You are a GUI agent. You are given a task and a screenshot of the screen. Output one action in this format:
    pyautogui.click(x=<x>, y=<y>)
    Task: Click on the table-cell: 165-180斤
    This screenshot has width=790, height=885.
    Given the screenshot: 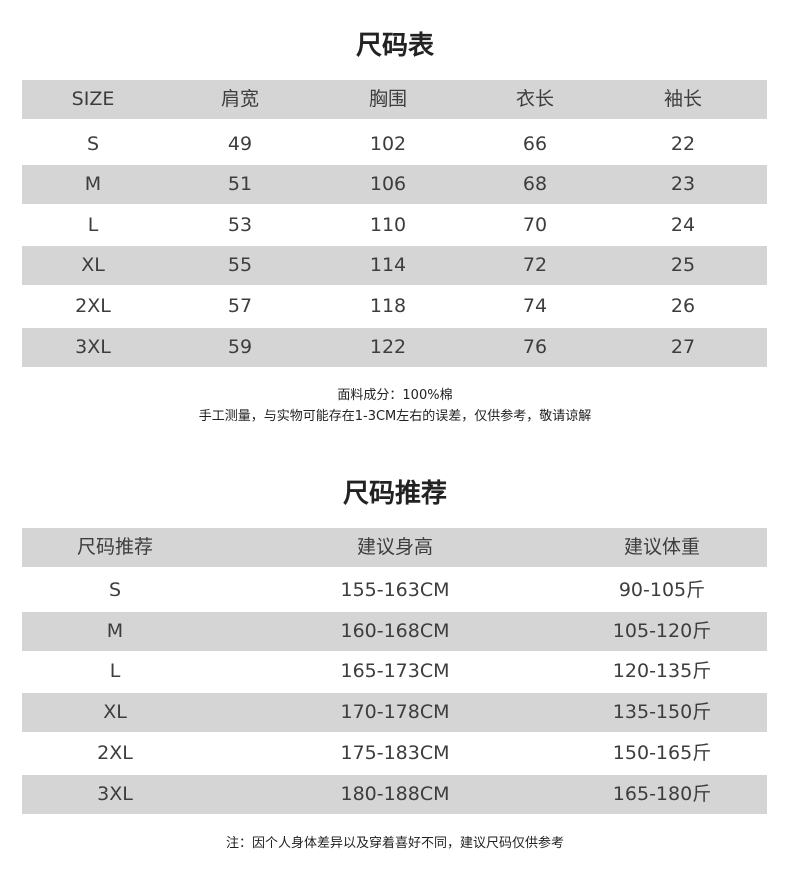 What is the action you would take?
    pyautogui.click(x=662, y=794)
    